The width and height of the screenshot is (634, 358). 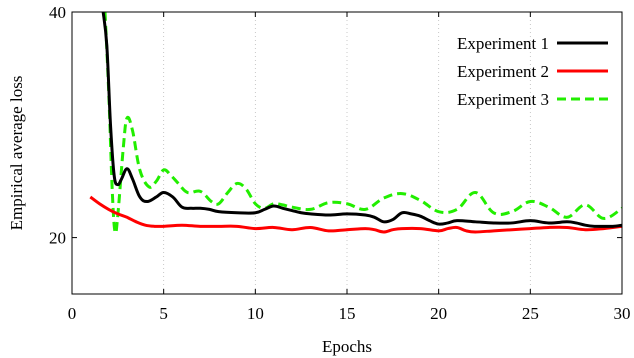 I want to click on x-tick-label-5: 5, so click(x=163, y=313).